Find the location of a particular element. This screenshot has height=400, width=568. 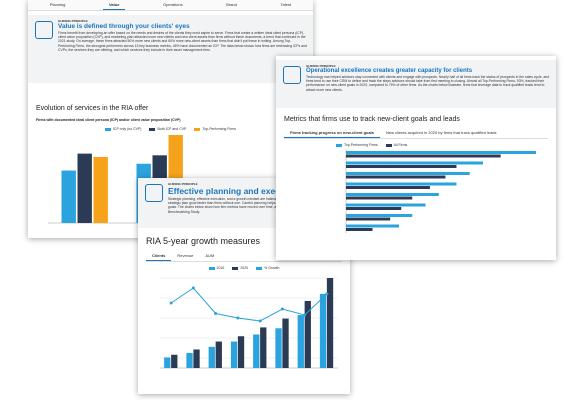

legend-label: % Growth is located at coordinates (272, 268).